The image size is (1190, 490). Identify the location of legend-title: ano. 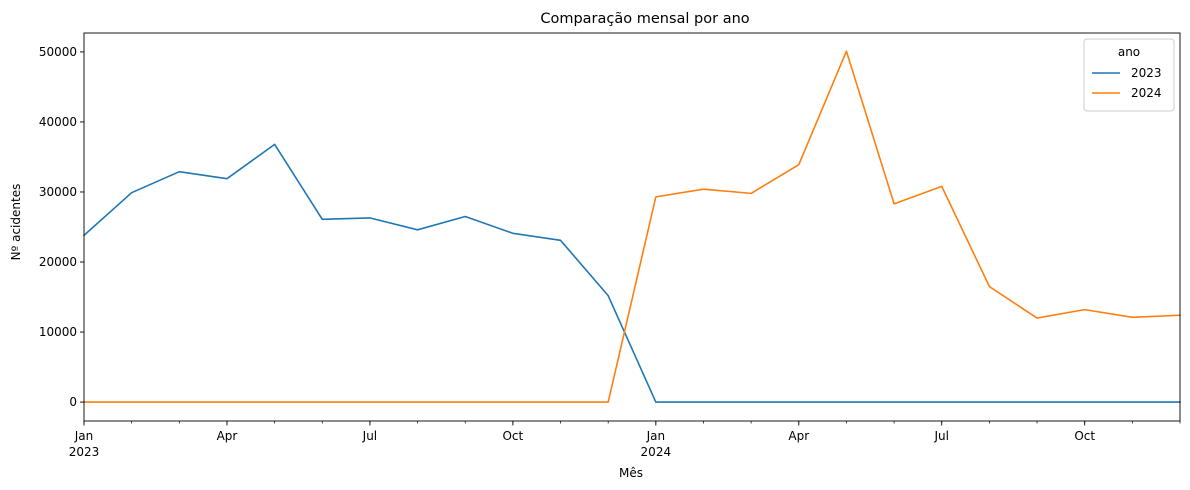
(1129, 52).